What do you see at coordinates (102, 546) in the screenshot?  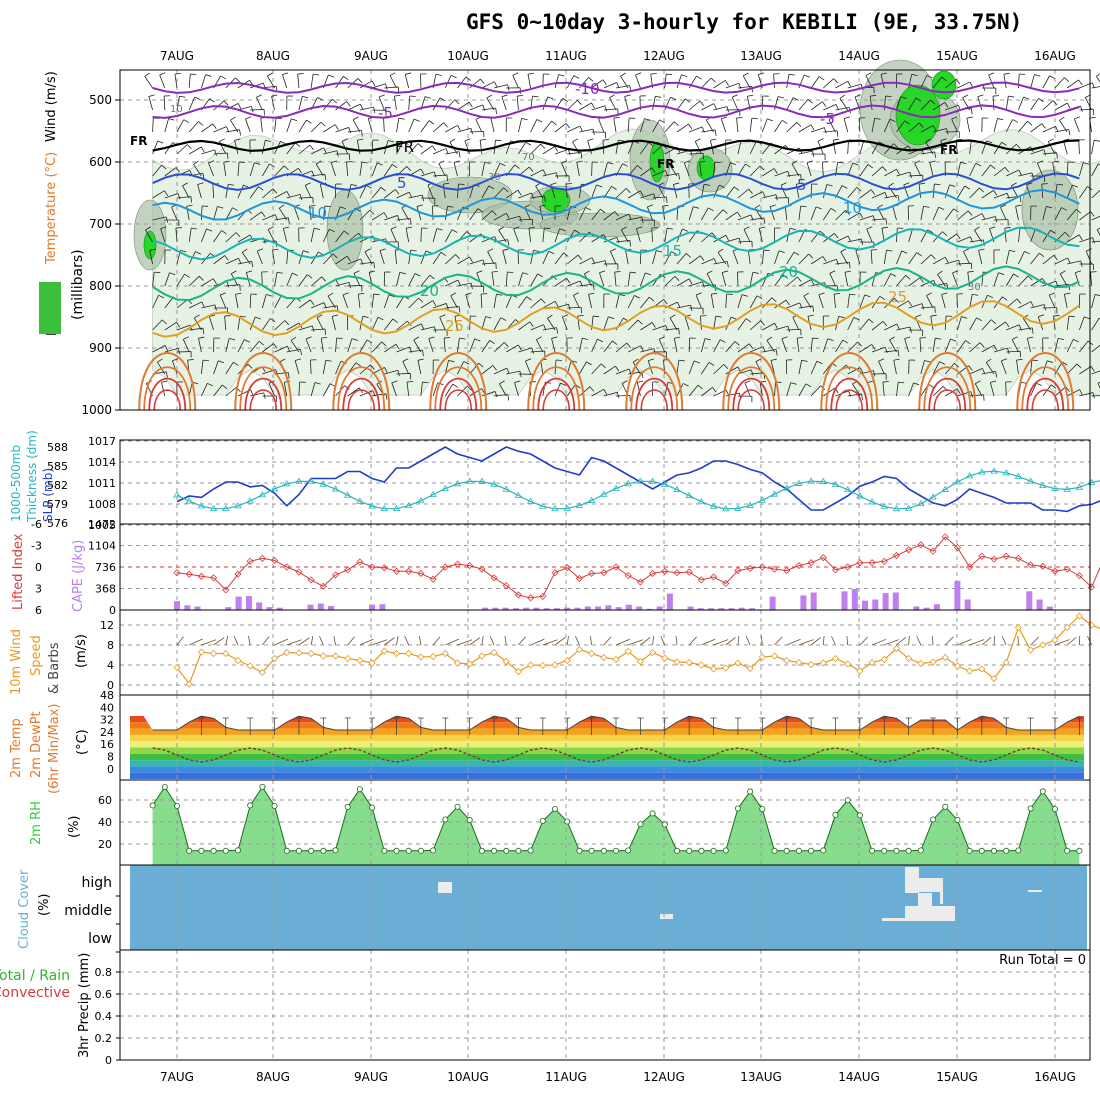 I see `cape-tick-label: 1104` at bounding box center [102, 546].